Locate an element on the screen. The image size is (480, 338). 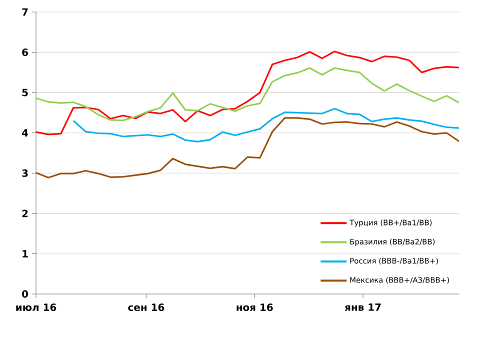
x-tick-label: ноя 16 is located at coordinates (254, 308).